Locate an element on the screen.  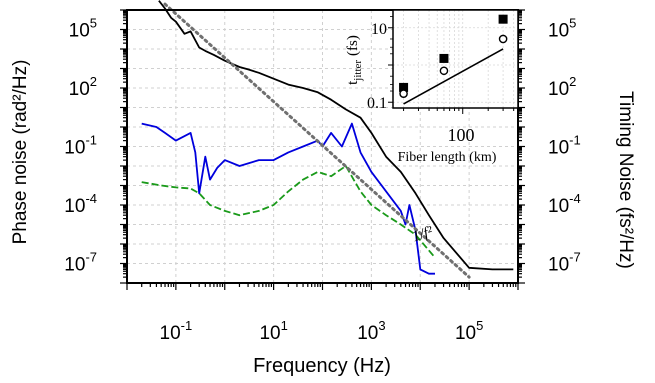
y-tick-label-right-exponent: -7 is located at coordinates (575, 257).